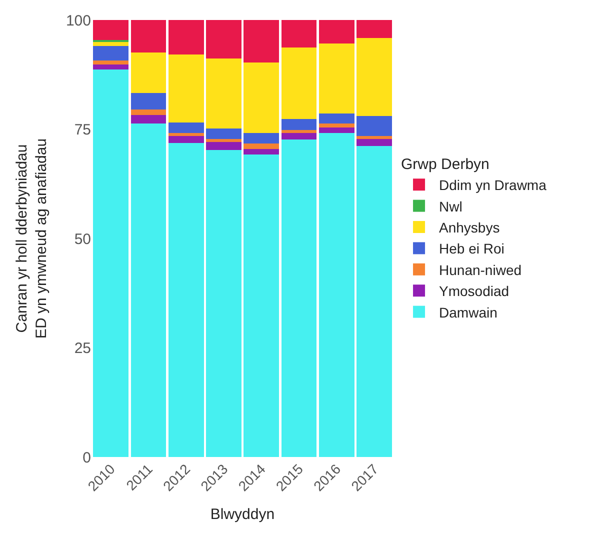  What do you see at coordinates (471, 248) in the screenshot?
I see `legend-label: Heb ei Roi` at bounding box center [471, 248].